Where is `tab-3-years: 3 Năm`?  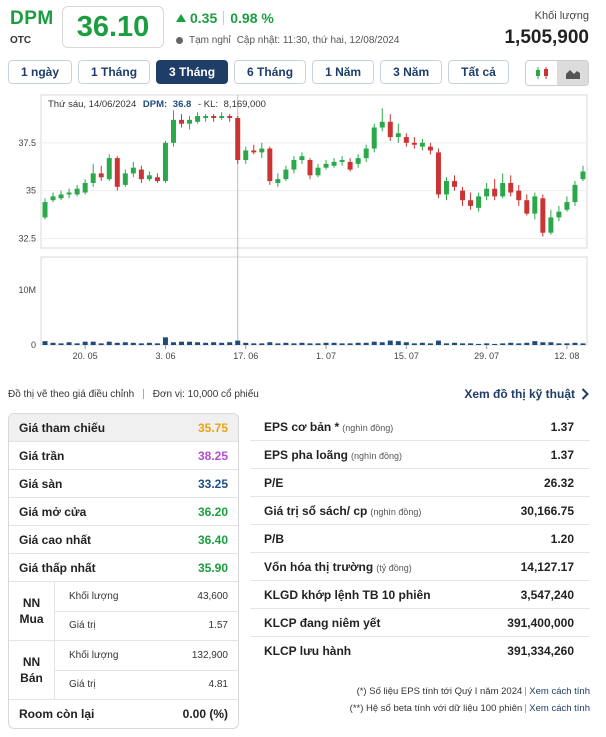
tab-3-years: 3 Năm is located at coordinates (411, 72).